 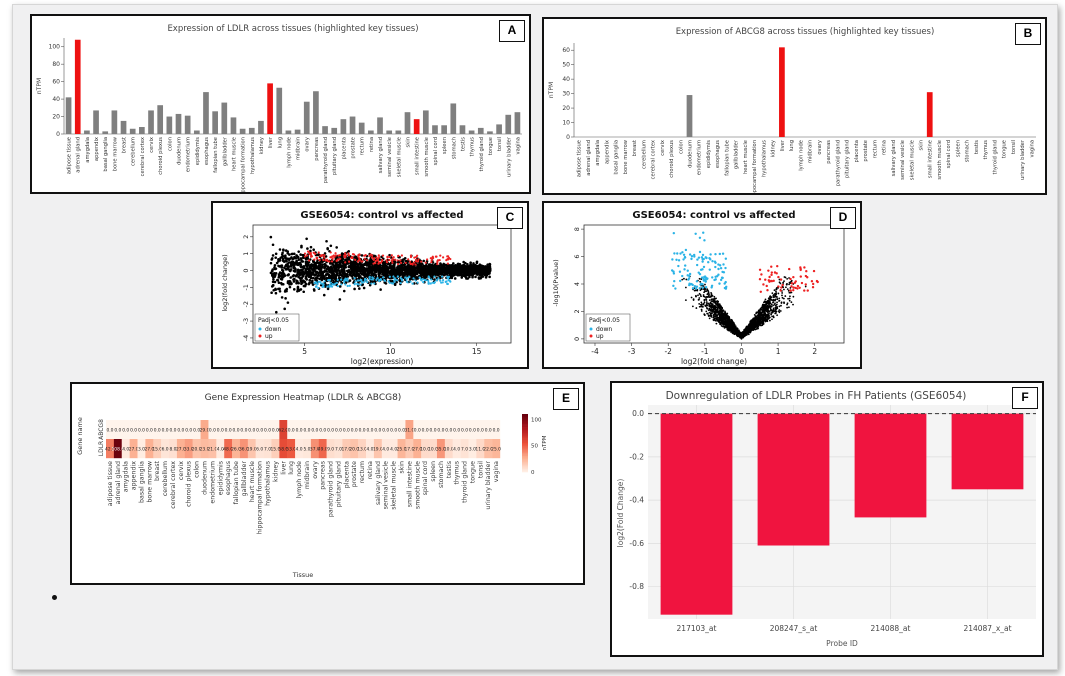 I want to click on y-tick-label: 100, so click(x=55, y=47).